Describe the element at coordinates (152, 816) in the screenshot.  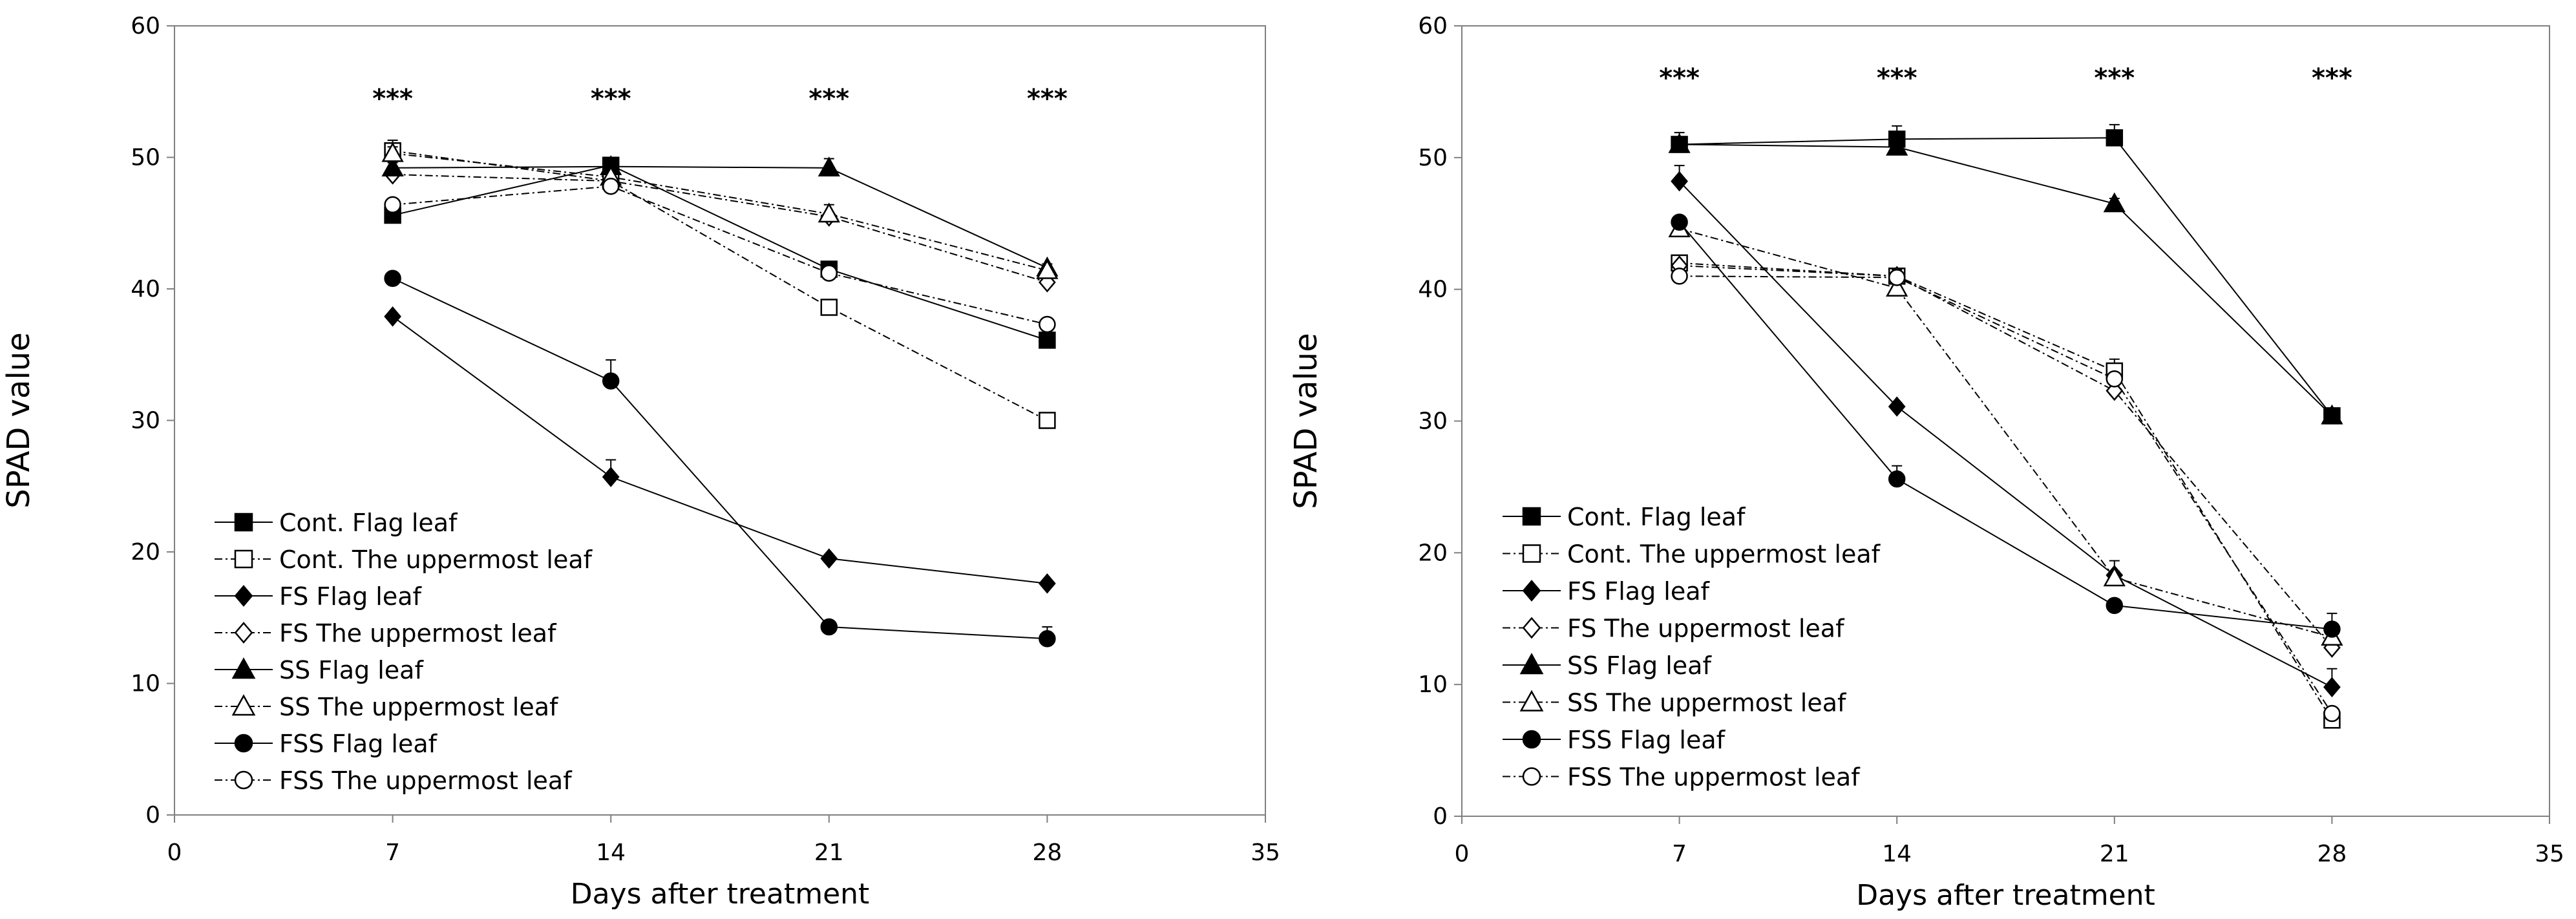
I see `y-tick-label: 0` at that location.